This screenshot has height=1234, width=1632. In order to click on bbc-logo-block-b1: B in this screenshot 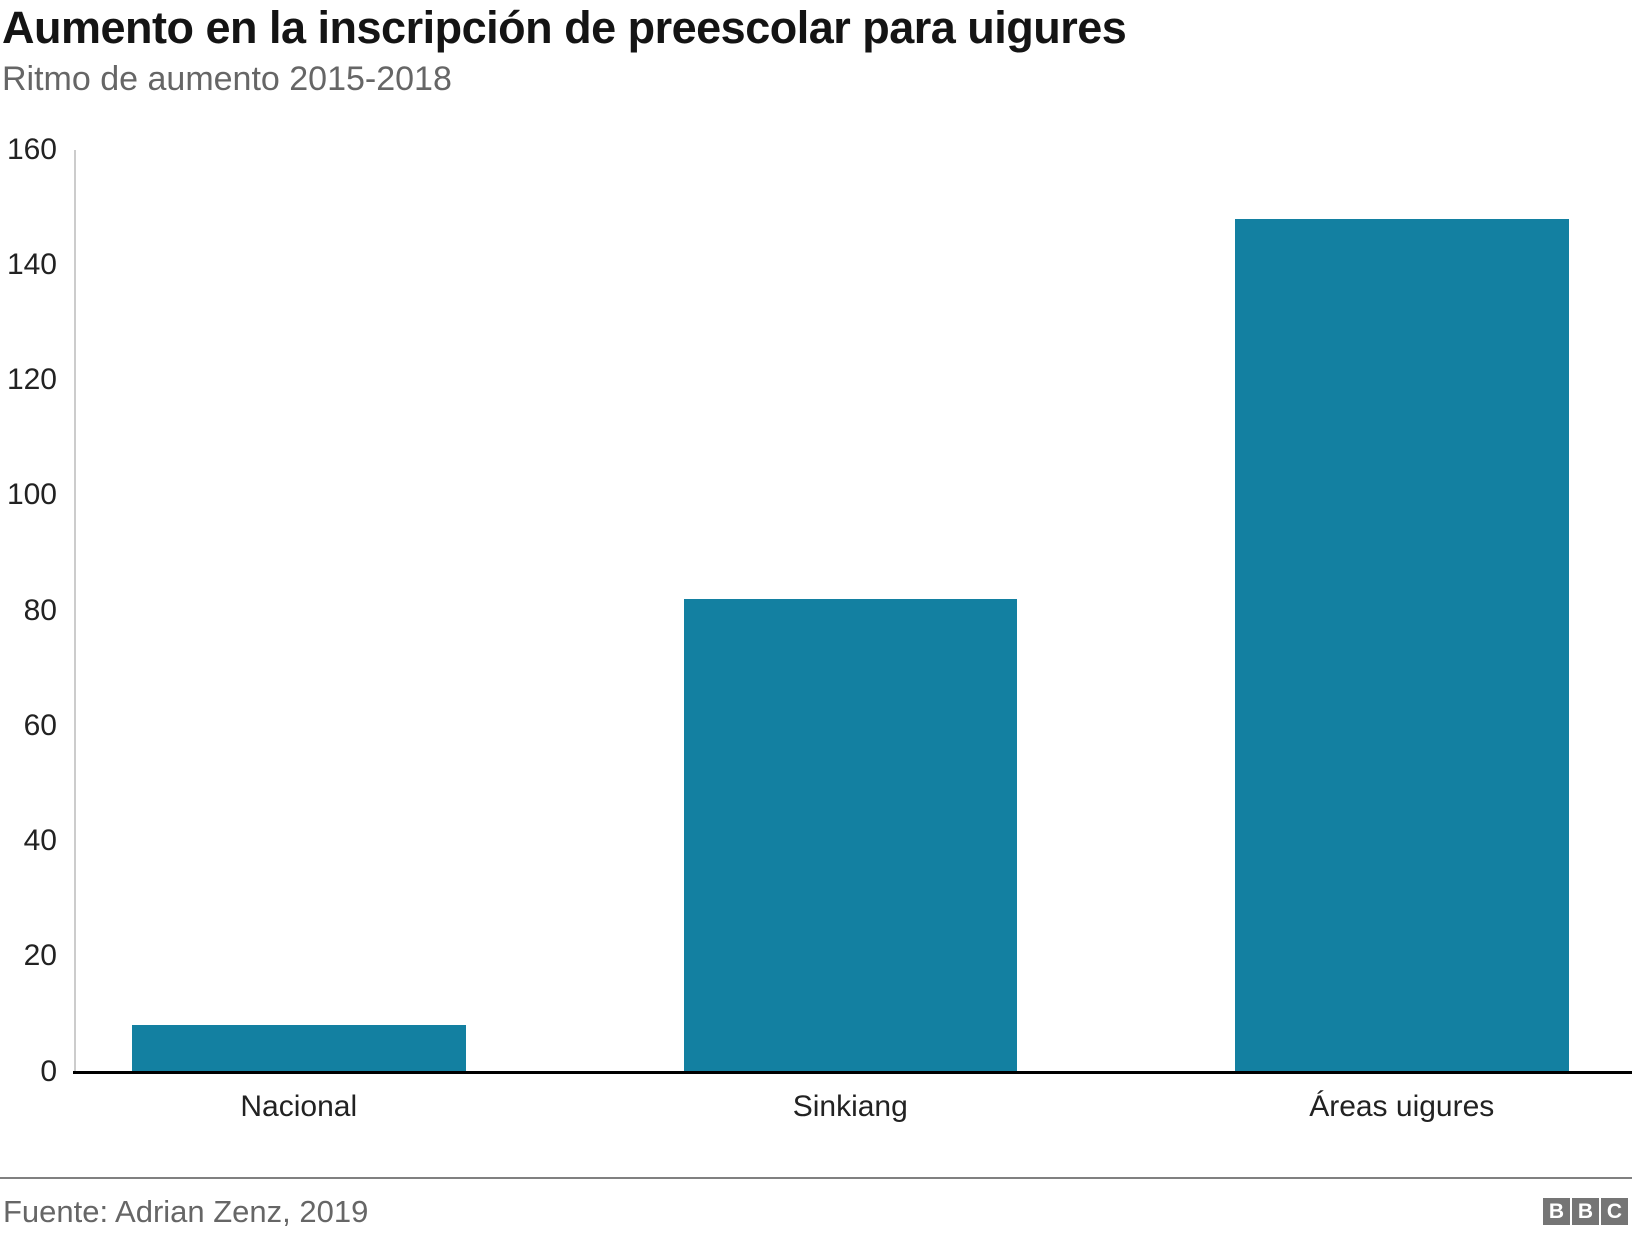, I will do `click(1556, 1211)`.